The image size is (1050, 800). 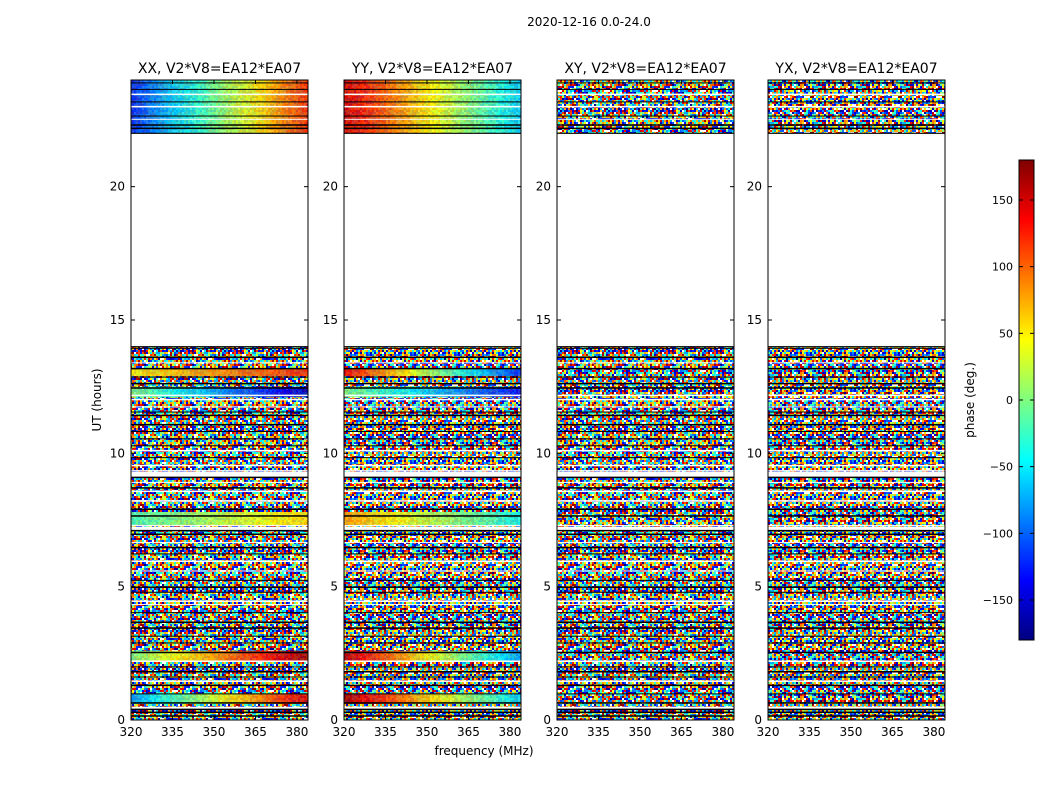 What do you see at coordinates (1009, 400) in the screenshot?
I see `colorbar-tick-label: 0` at bounding box center [1009, 400].